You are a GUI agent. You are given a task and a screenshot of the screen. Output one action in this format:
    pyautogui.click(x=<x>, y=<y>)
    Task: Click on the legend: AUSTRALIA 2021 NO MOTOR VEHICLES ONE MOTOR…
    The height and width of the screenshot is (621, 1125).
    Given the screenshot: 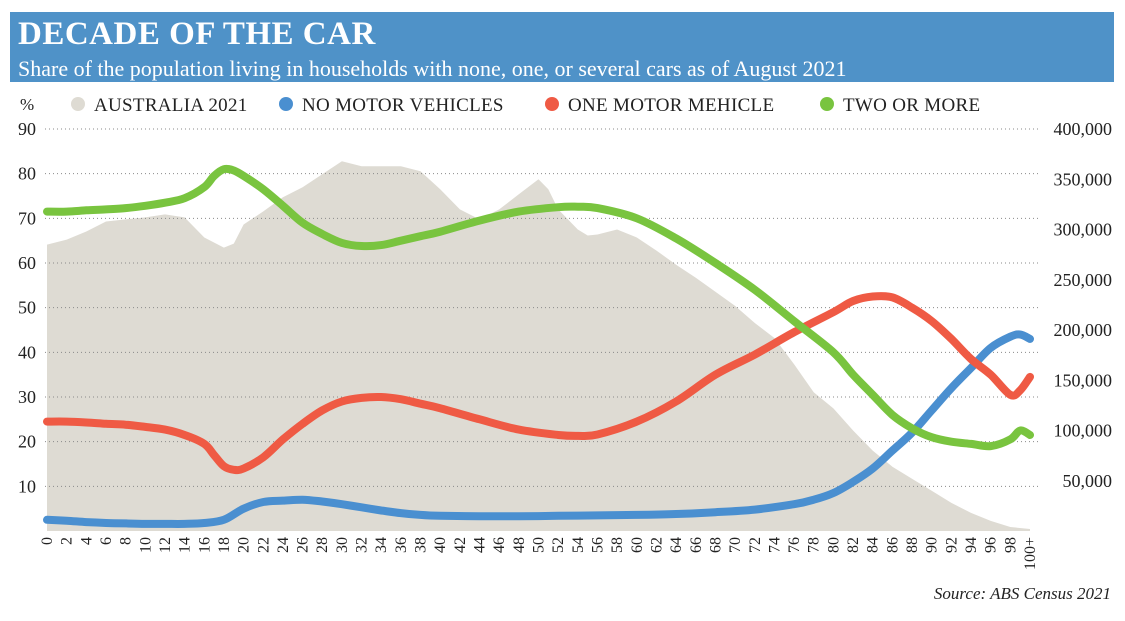 What is the action you would take?
    pyautogui.click(x=525, y=105)
    